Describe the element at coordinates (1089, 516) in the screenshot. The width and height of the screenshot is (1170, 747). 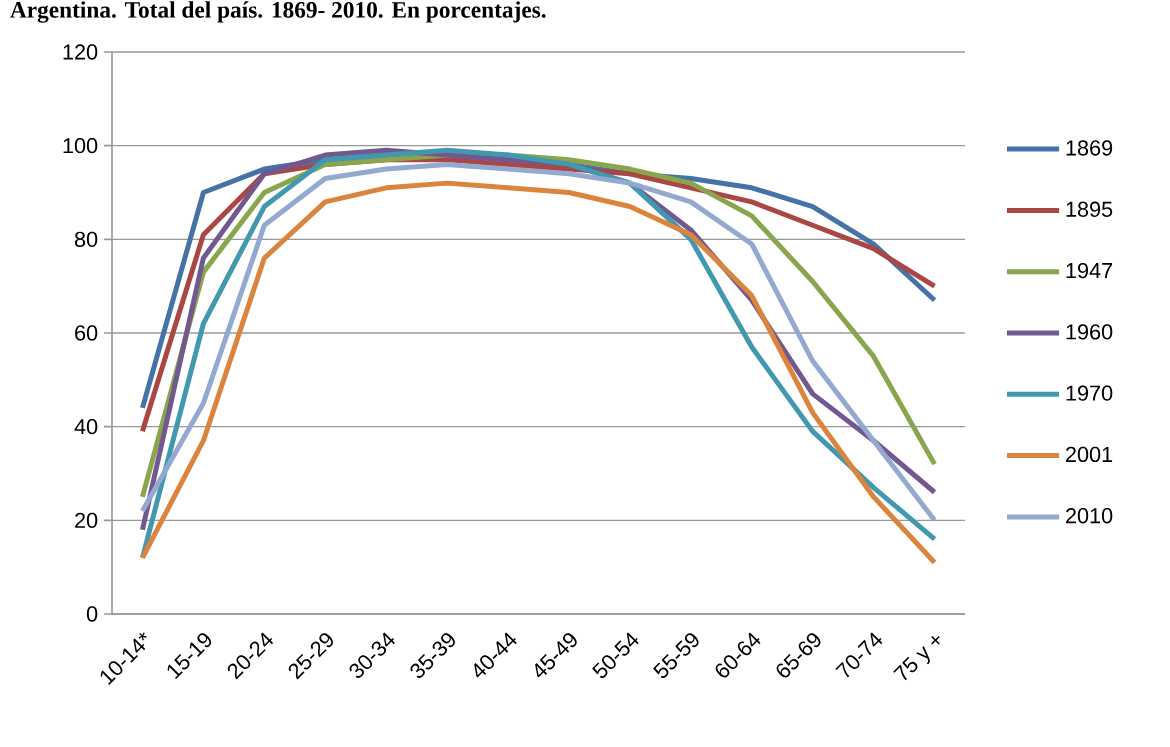
I see `legend-label: 2010` at that location.